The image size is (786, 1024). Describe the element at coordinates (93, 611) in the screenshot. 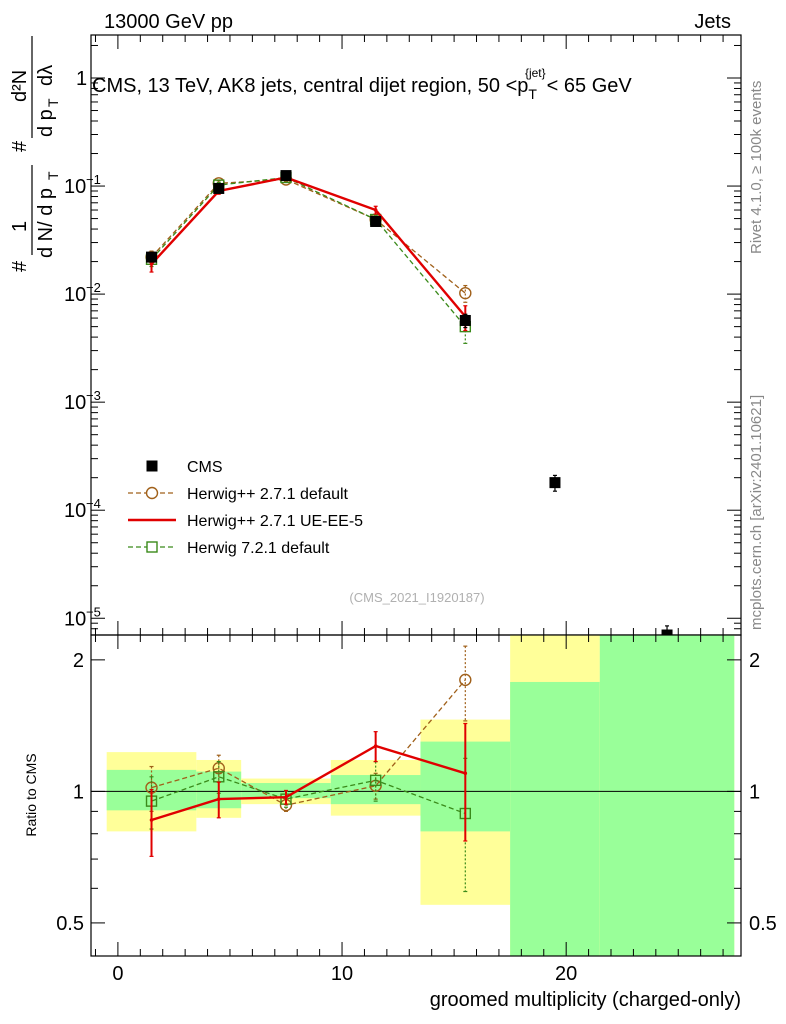

I see `main-ytick-exponent: −5` at that location.